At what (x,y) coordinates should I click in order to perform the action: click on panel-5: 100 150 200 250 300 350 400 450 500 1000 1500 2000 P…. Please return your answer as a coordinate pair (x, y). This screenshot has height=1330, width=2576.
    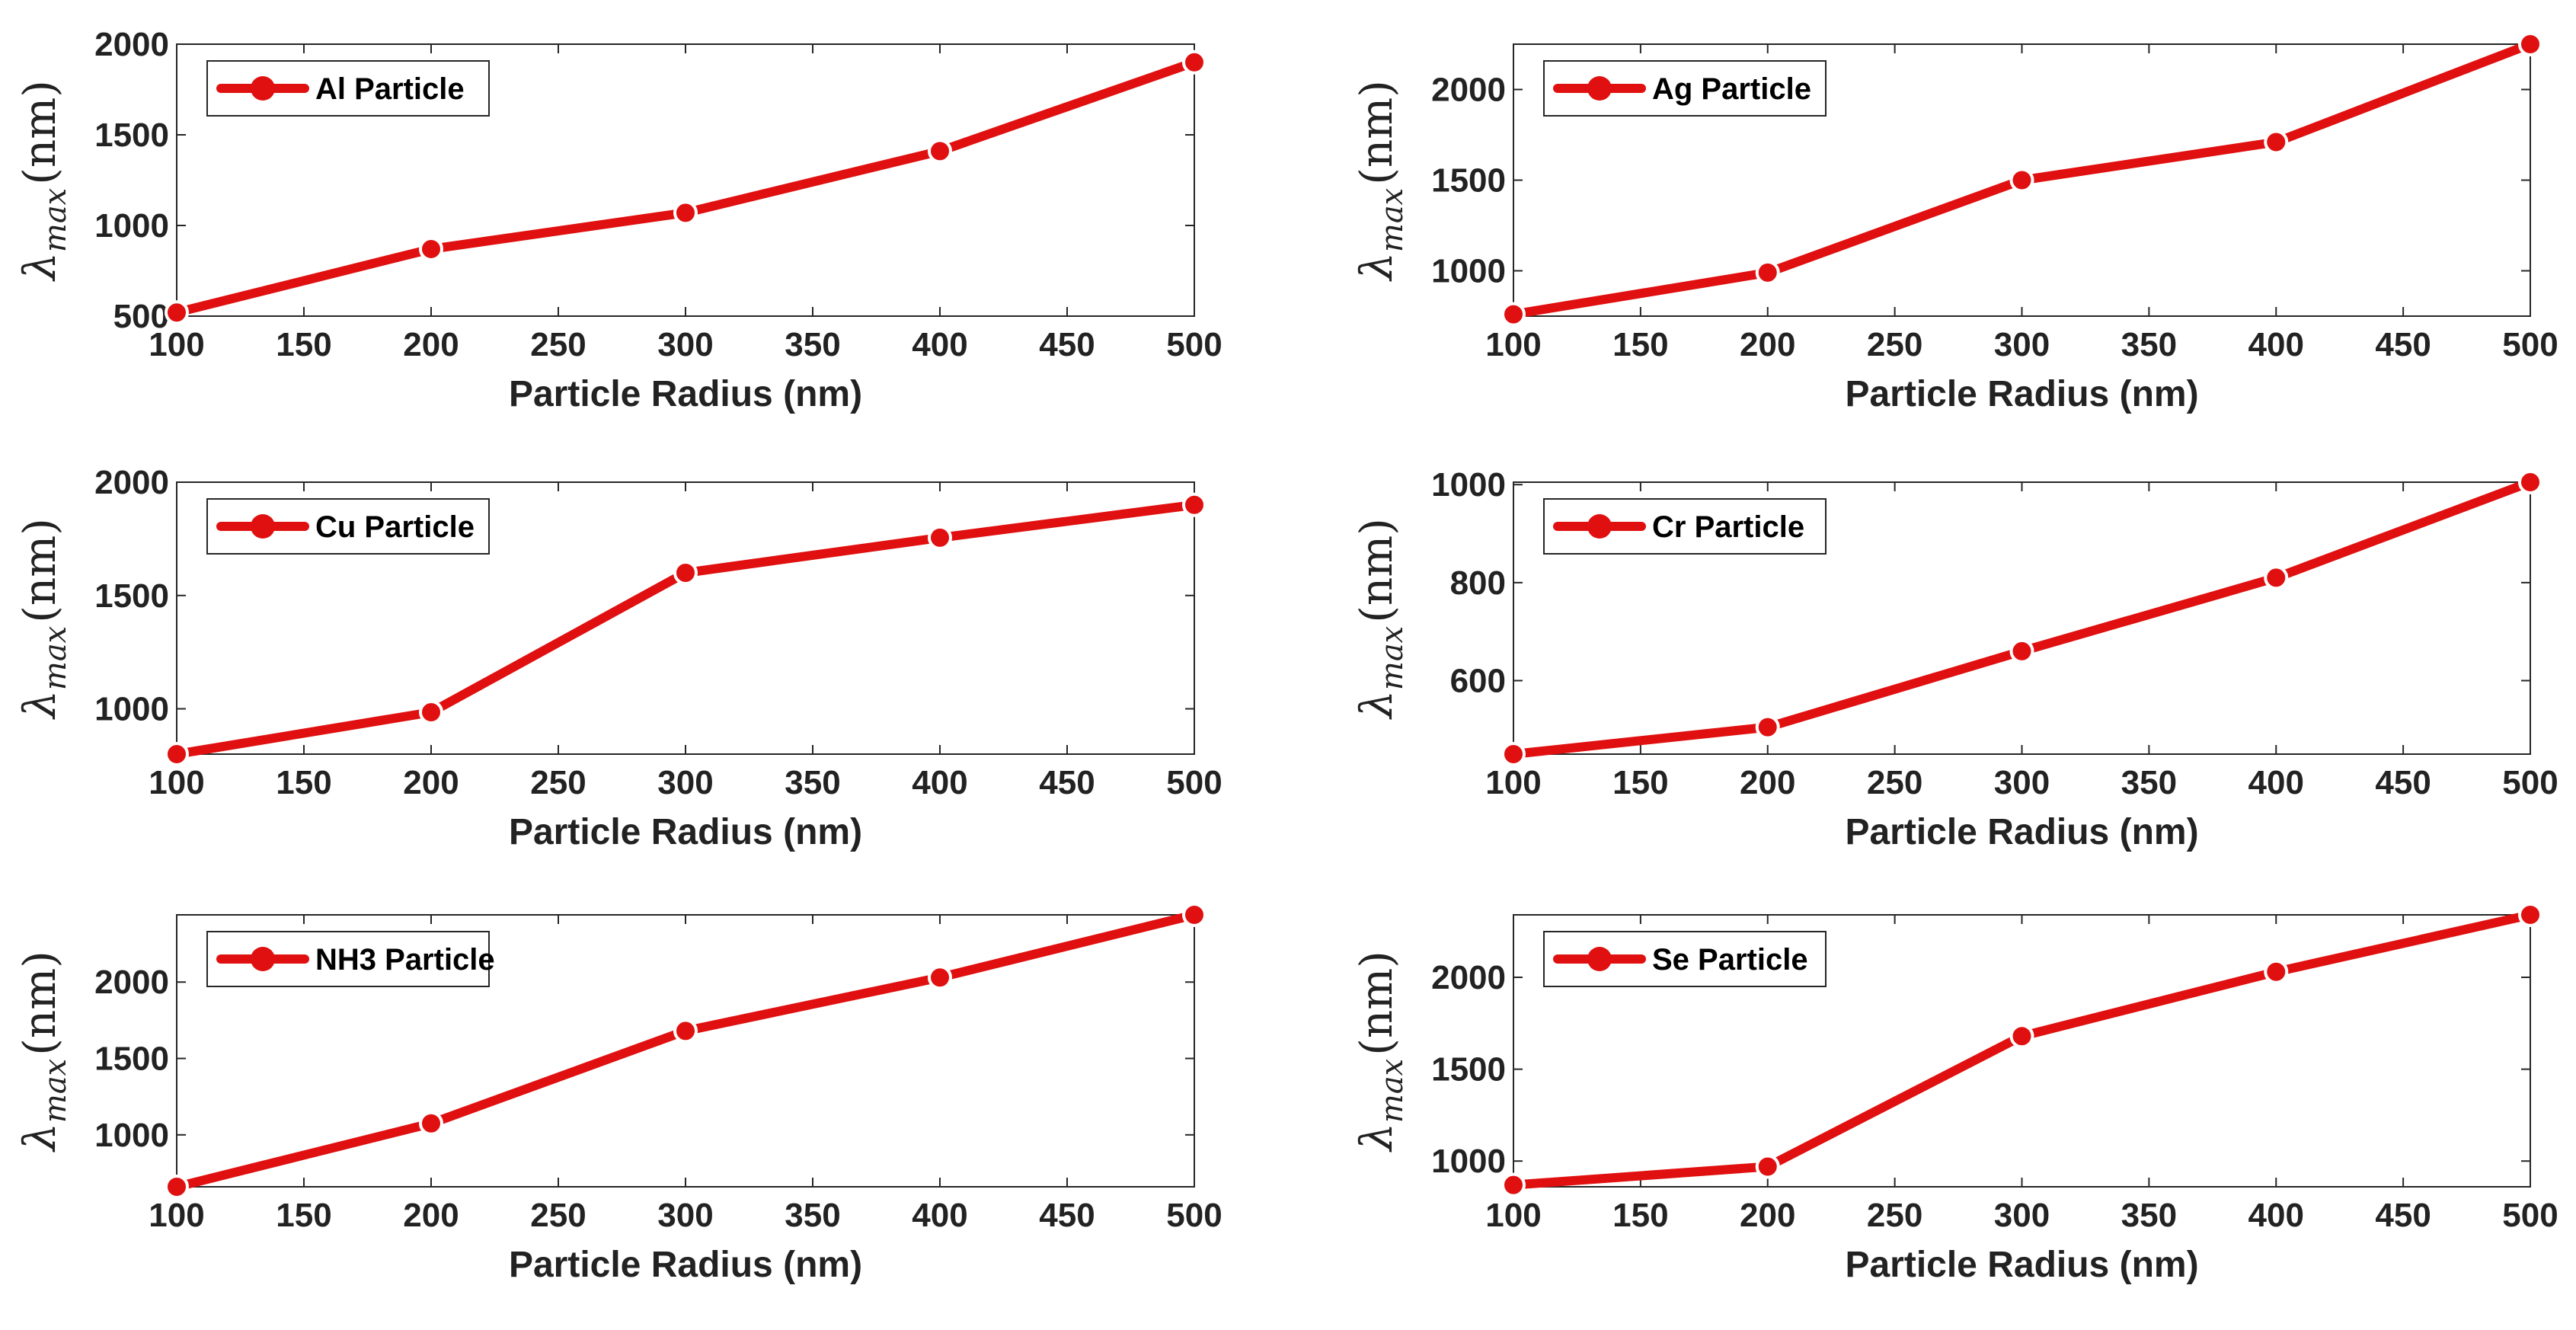
    Looking at the image, I should click on (618, 1094).